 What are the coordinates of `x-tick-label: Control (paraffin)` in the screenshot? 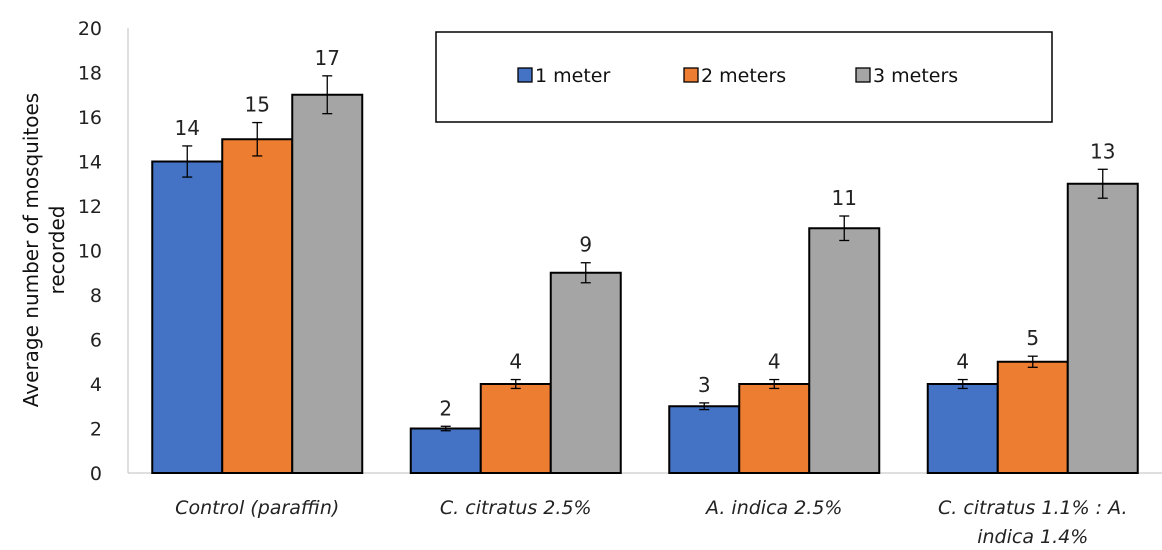 It's located at (257, 508).